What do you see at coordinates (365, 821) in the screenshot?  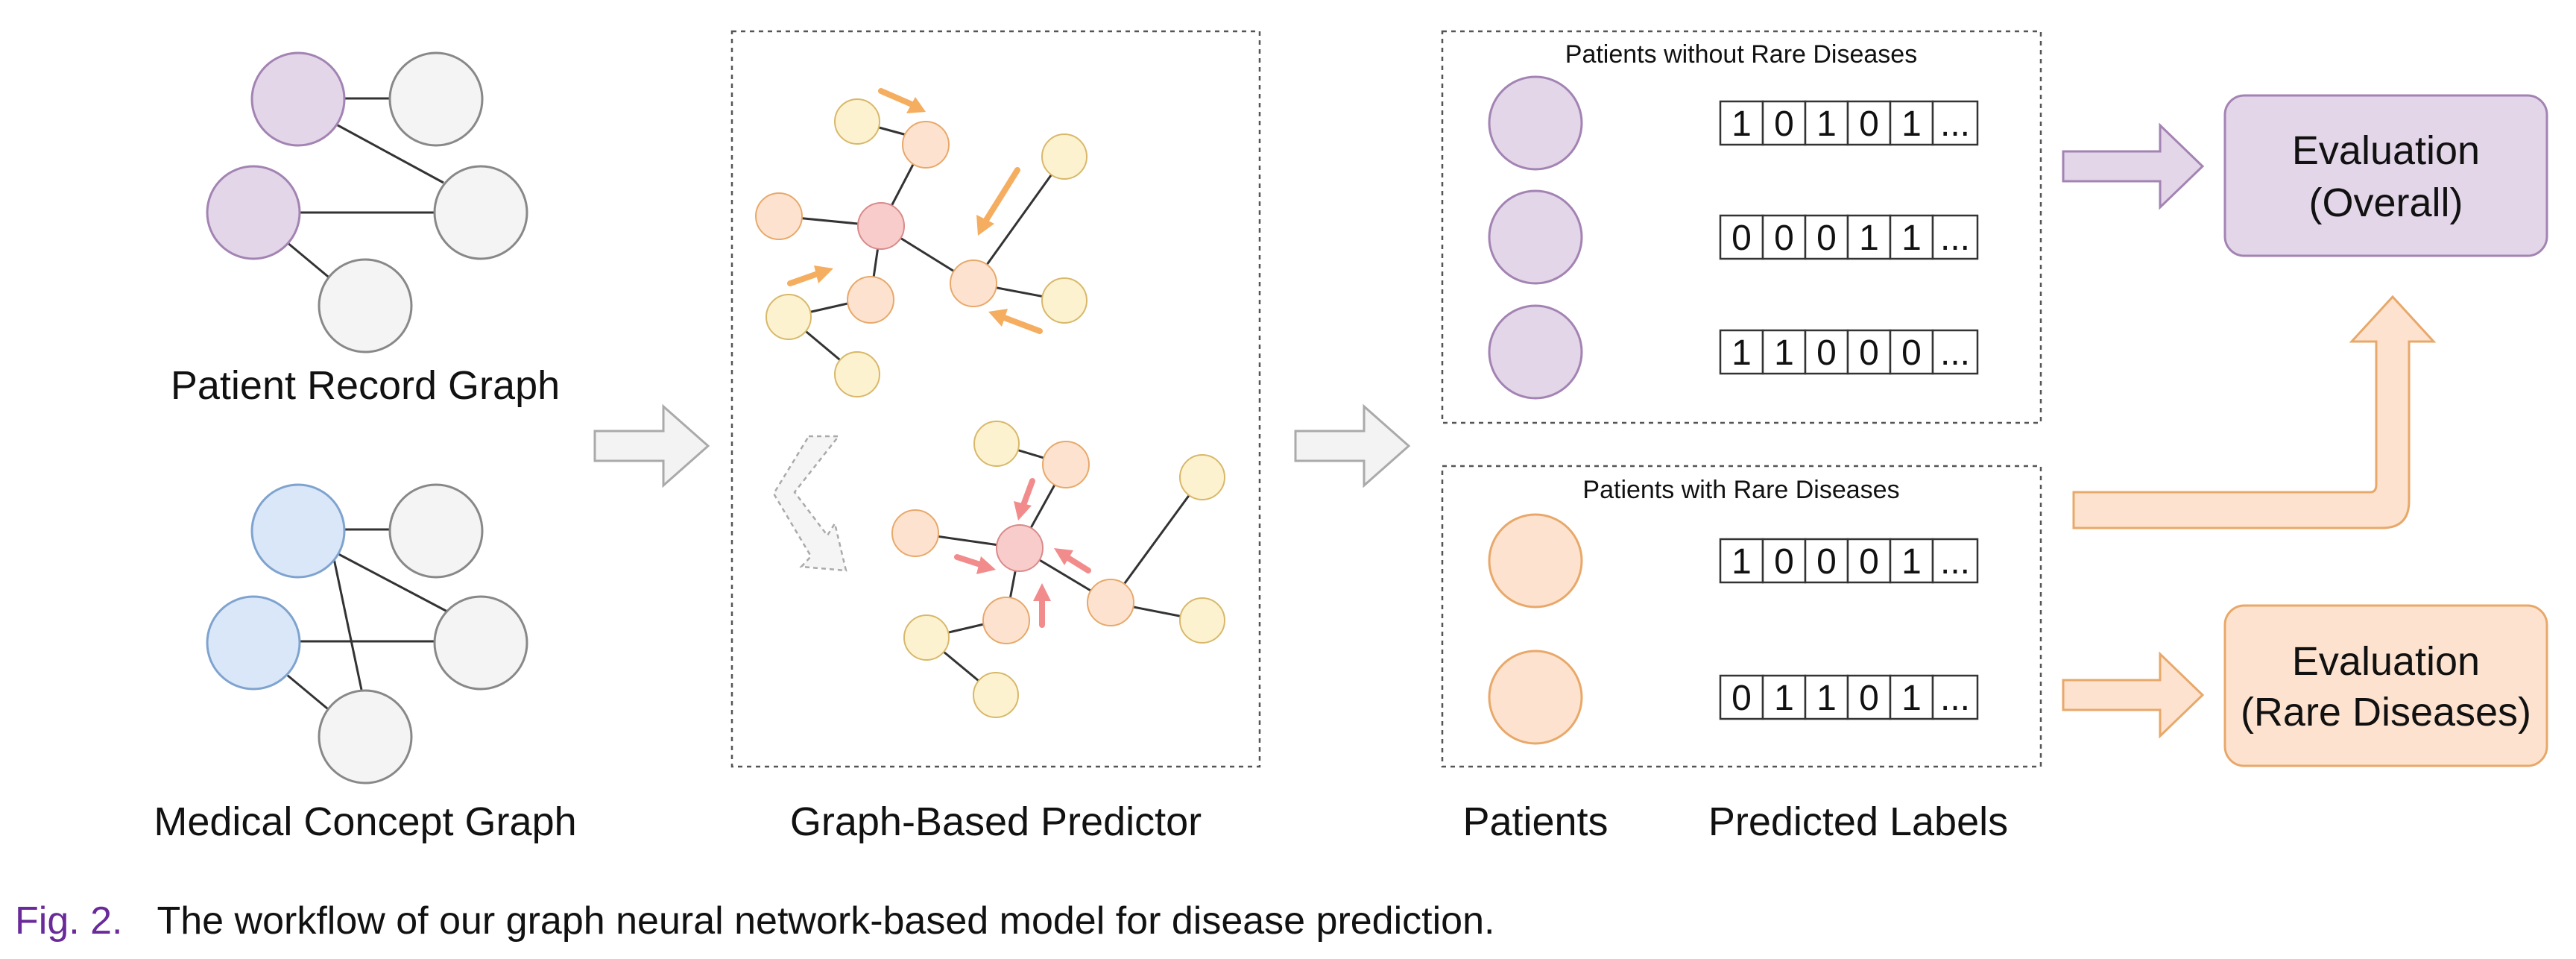 I see `medical-concept-graph-label: Medical Concept Graph` at bounding box center [365, 821].